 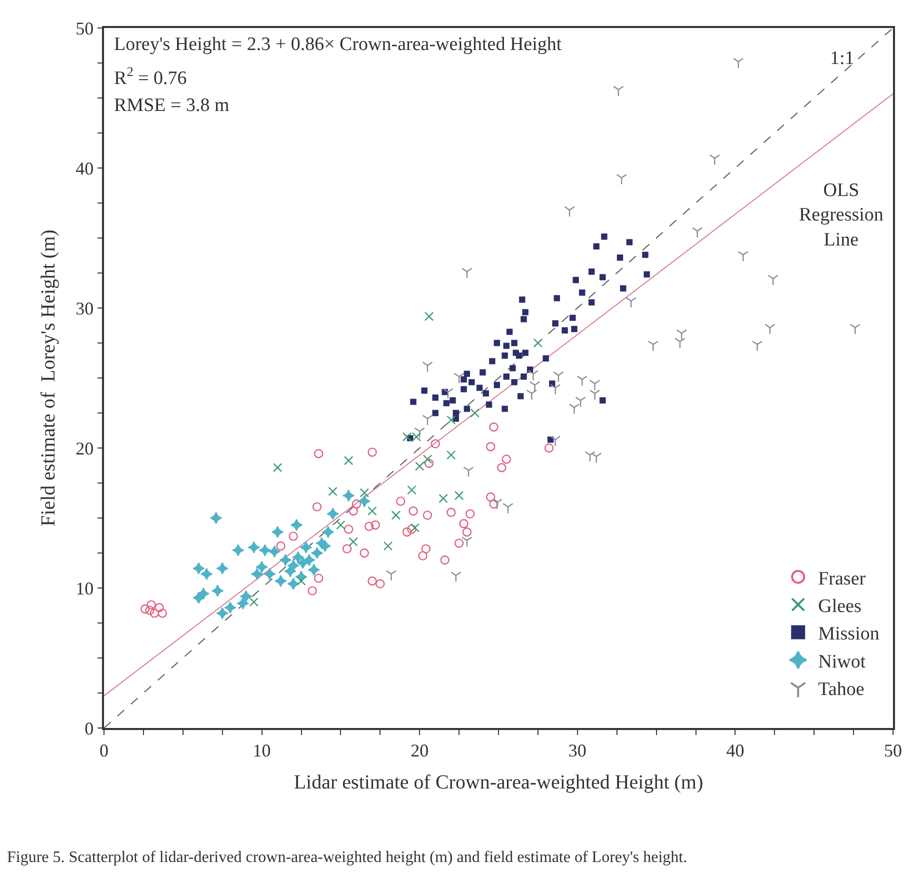 I want to click on annotation: R$^{2}$ = 0.76, so click(x=150, y=76).